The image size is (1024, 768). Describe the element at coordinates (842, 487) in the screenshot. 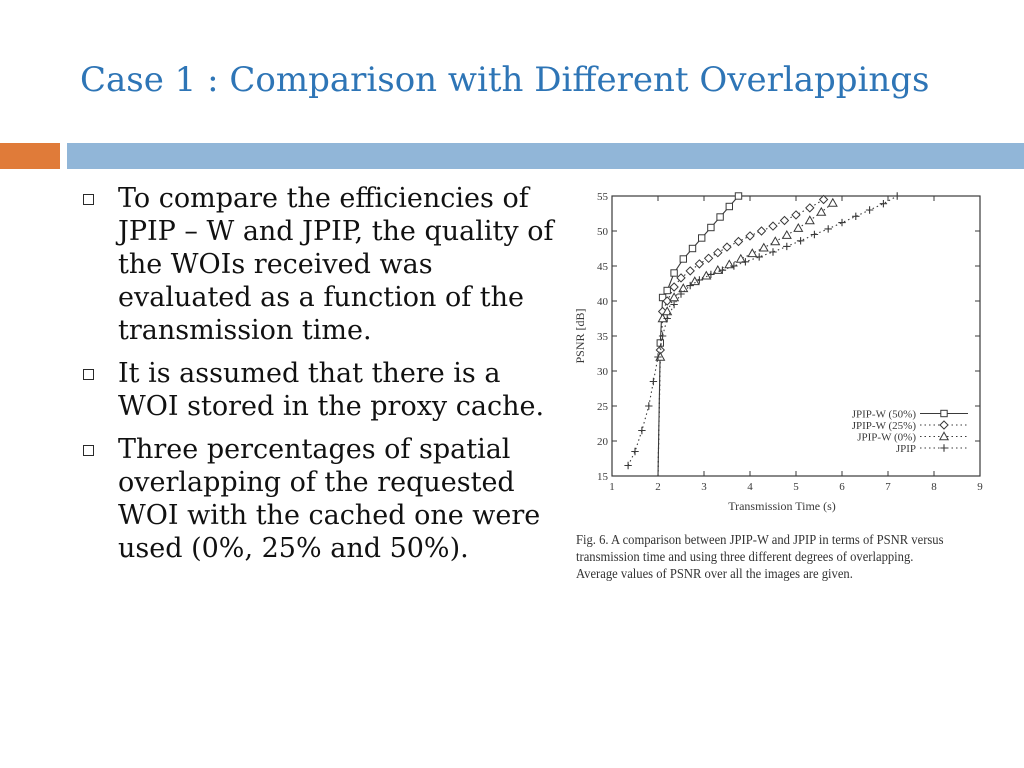

I see `x-tick-label: 6` at that location.